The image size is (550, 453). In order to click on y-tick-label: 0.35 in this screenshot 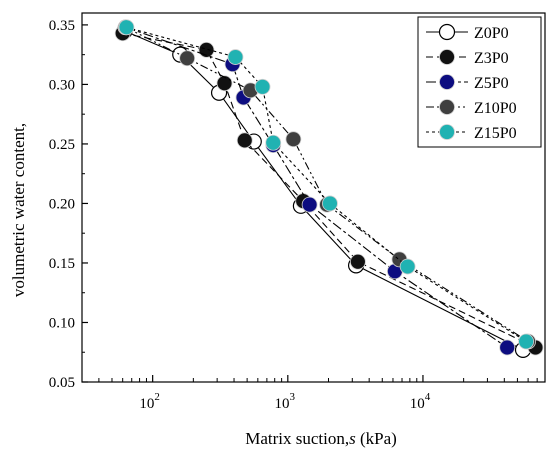, I will do `click(62, 26)`.